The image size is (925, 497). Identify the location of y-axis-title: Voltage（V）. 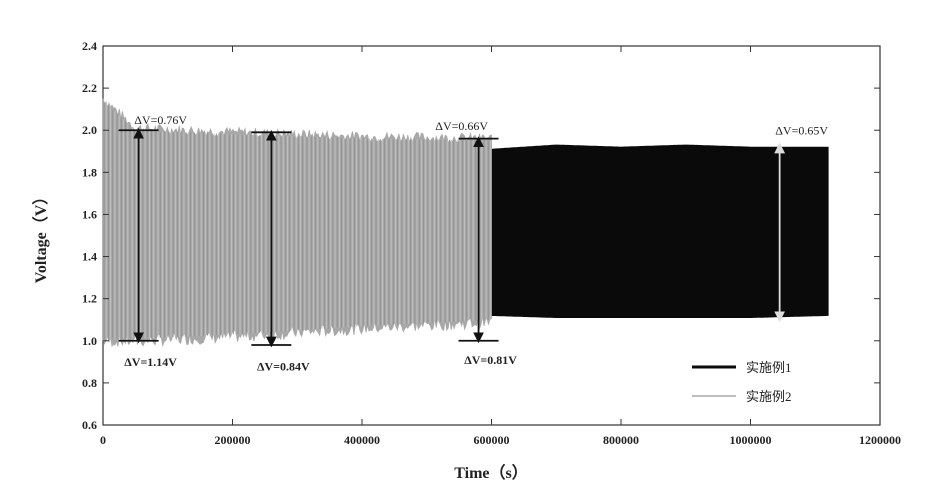
(41, 236).